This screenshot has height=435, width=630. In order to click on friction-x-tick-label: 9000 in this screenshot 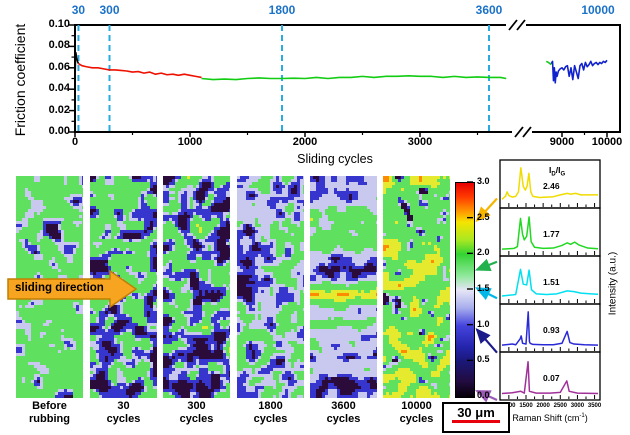, I will do `click(562, 142)`.